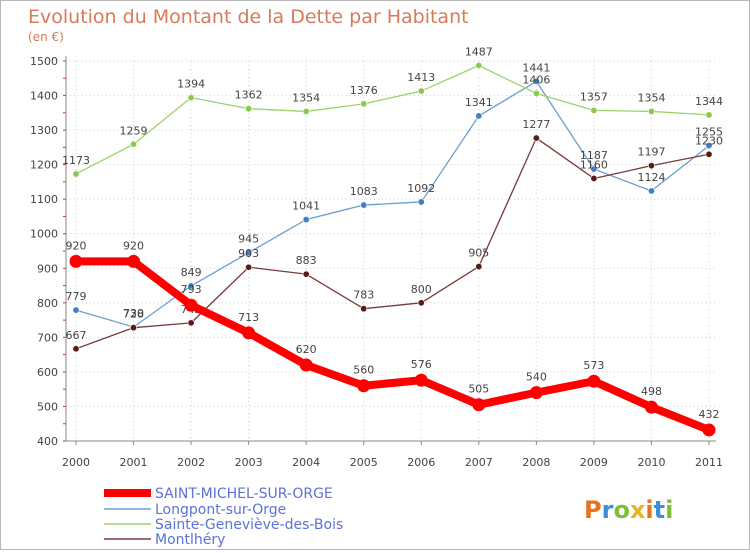 The width and height of the screenshot is (750, 553). What do you see at coordinates (651, 177) in the screenshot?
I see `data-label: 1124` at bounding box center [651, 177].